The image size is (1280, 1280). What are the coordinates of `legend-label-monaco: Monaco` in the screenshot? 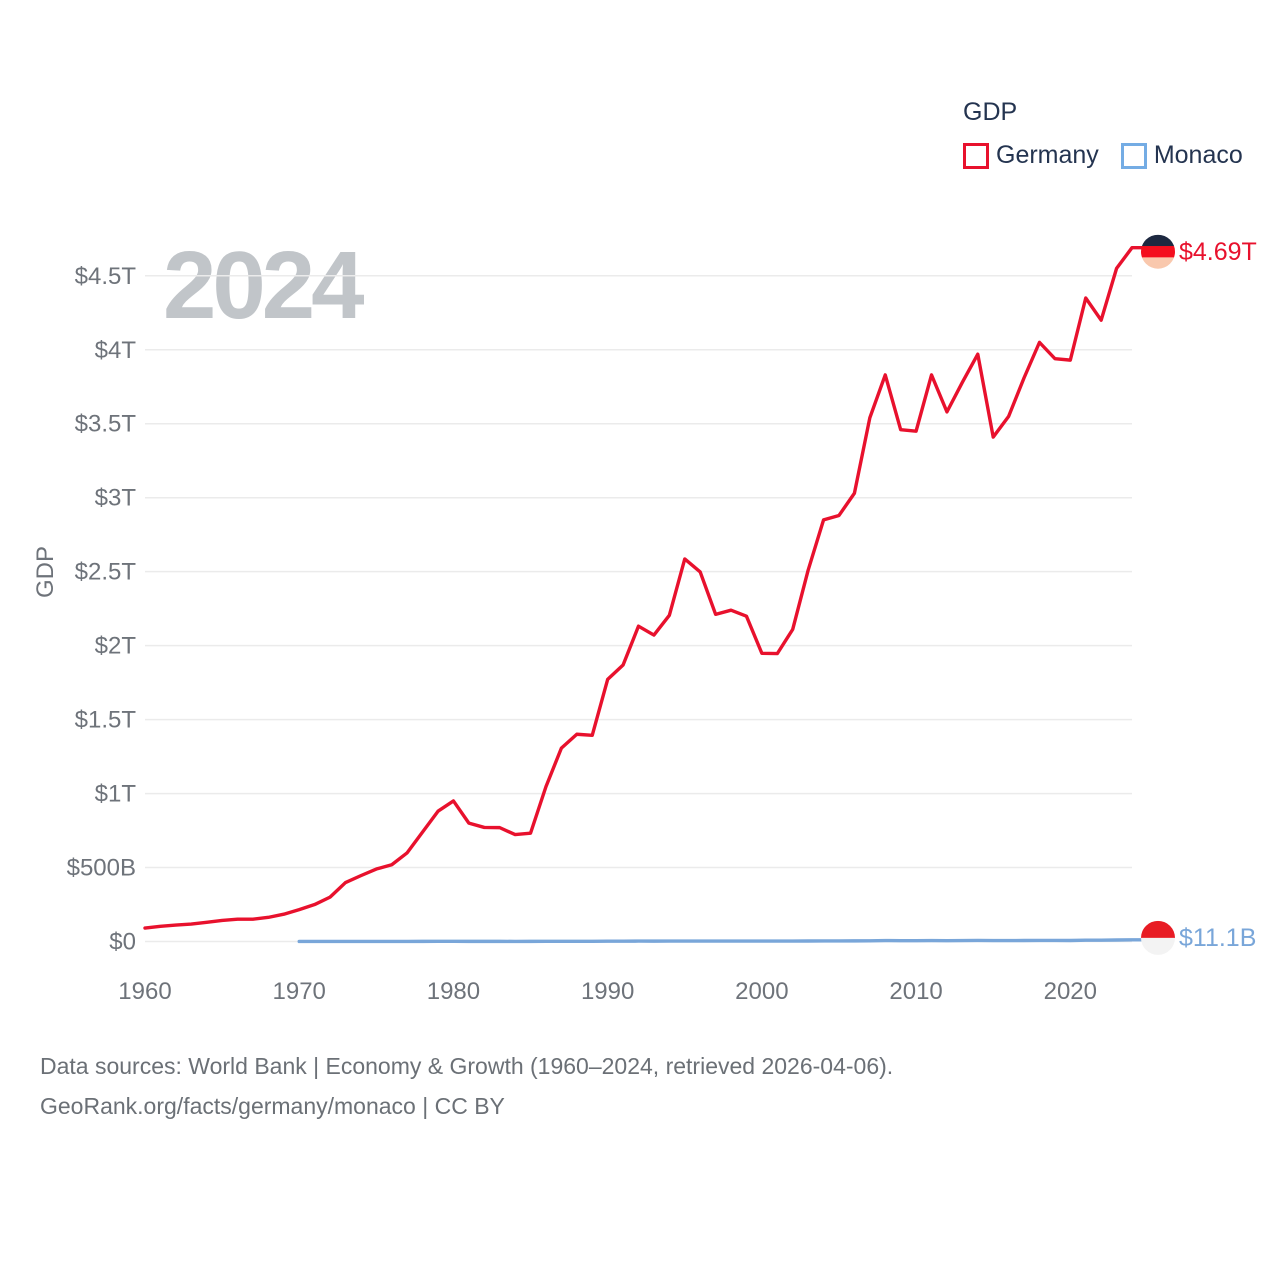 It's located at (1198, 155).